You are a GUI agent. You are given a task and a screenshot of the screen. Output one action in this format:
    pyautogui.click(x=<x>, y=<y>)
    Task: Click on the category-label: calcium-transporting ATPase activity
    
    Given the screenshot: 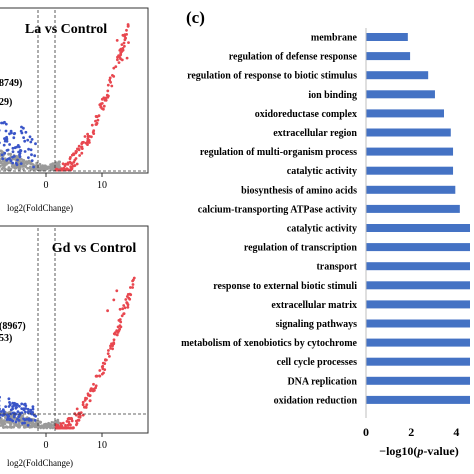 What is the action you would take?
    pyautogui.click(x=277, y=209)
    